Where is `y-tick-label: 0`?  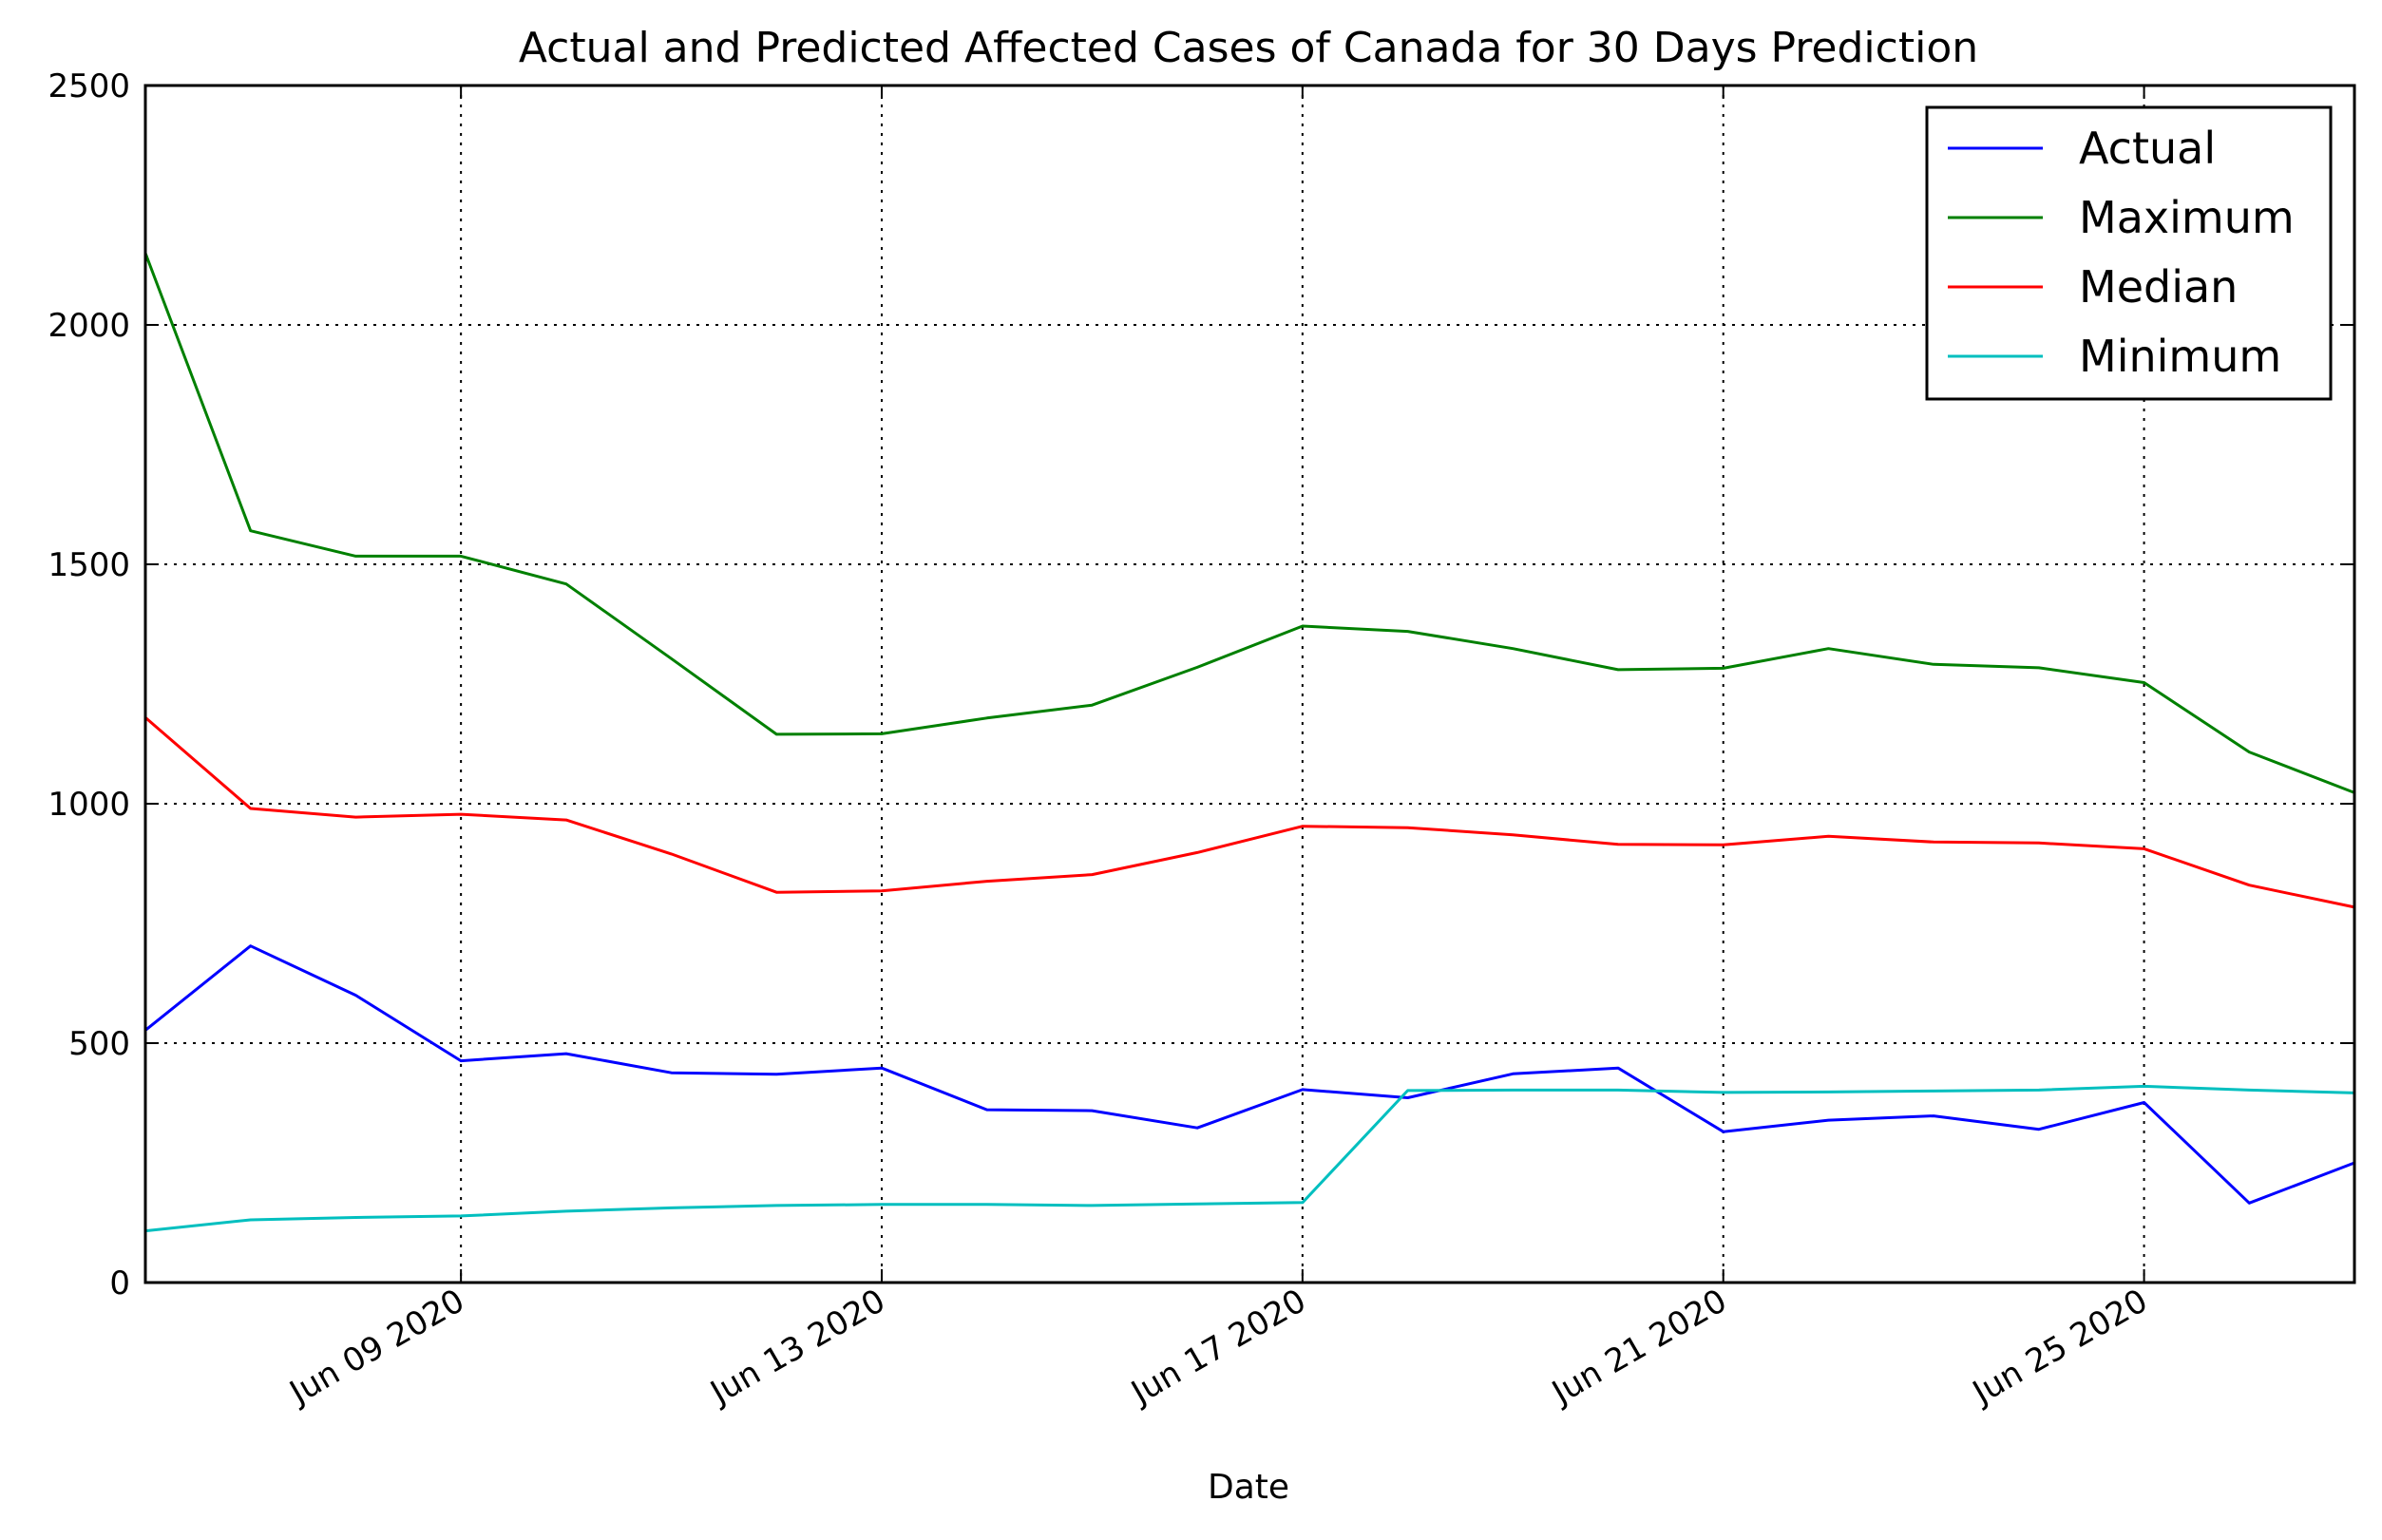 y-tick-label: 0 is located at coordinates (119, 1283).